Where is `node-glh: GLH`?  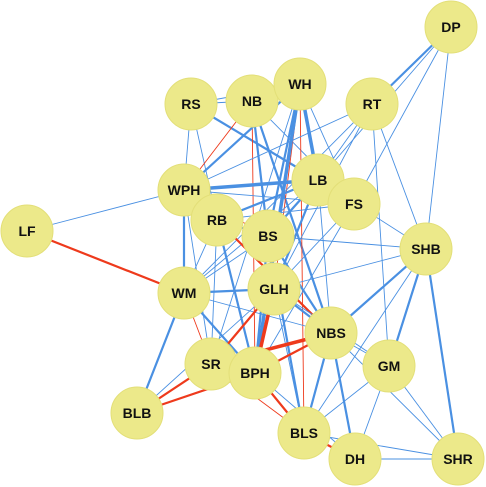 node-glh: GLH is located at coordinates (274, 289).